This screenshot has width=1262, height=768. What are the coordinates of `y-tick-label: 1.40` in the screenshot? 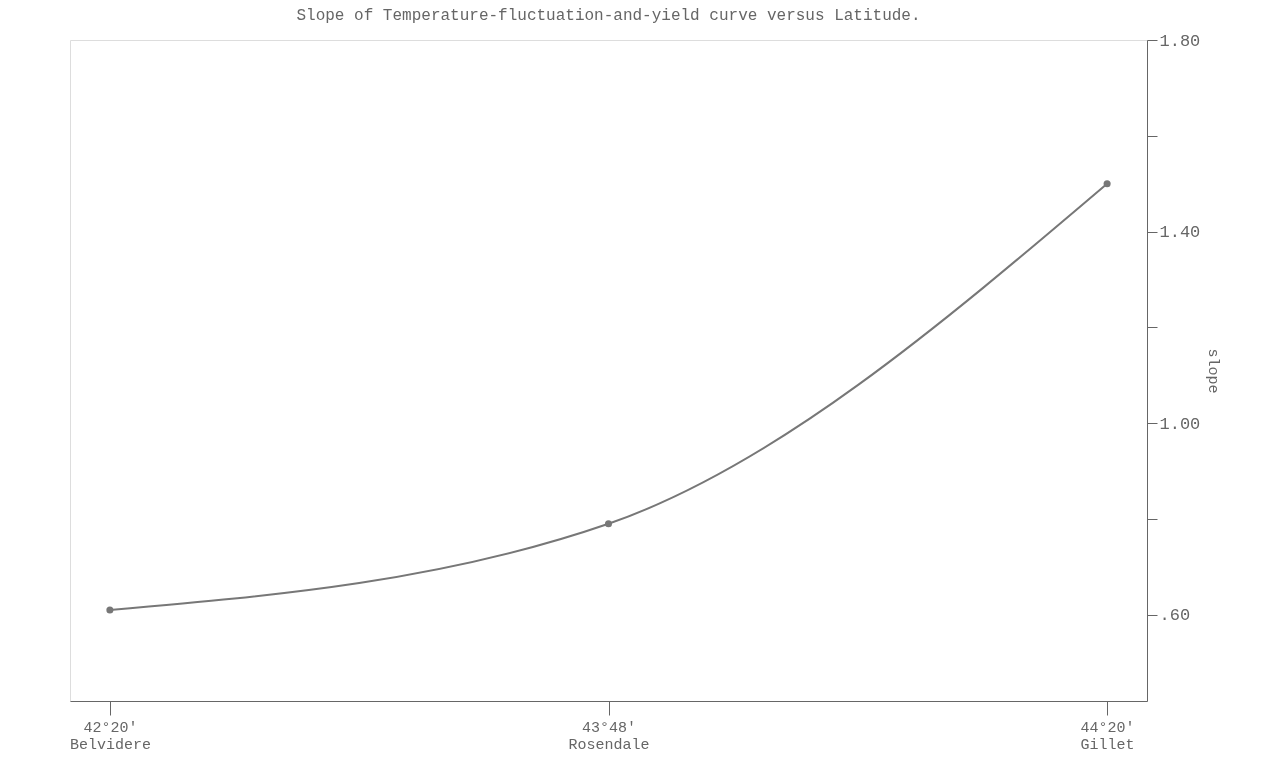 It's located at (1180, 233).